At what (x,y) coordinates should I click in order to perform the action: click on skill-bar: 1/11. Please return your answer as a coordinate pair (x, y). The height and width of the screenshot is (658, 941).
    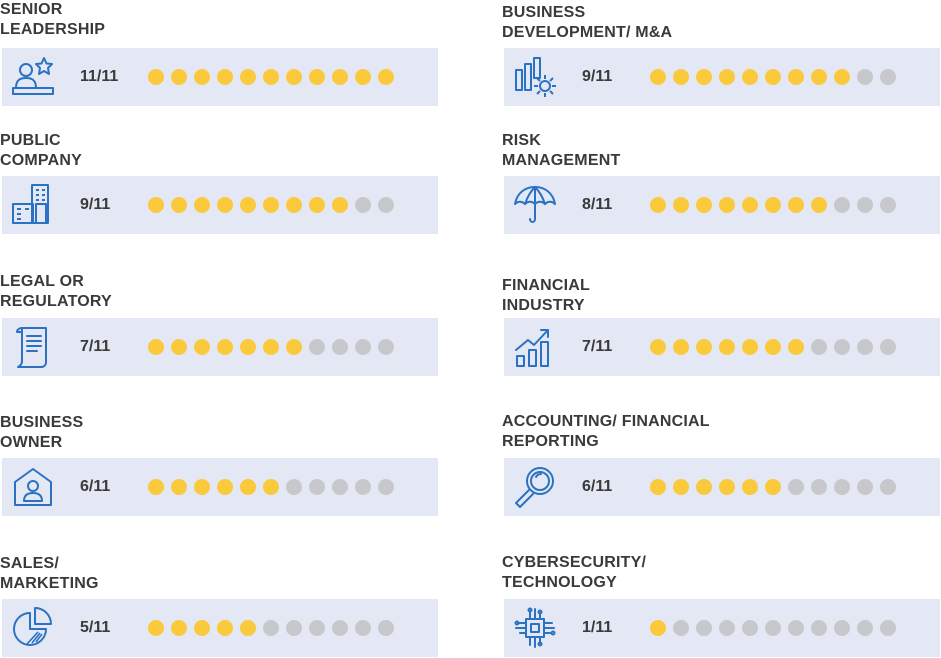
    Looking at the image, I should click on (722, 628).